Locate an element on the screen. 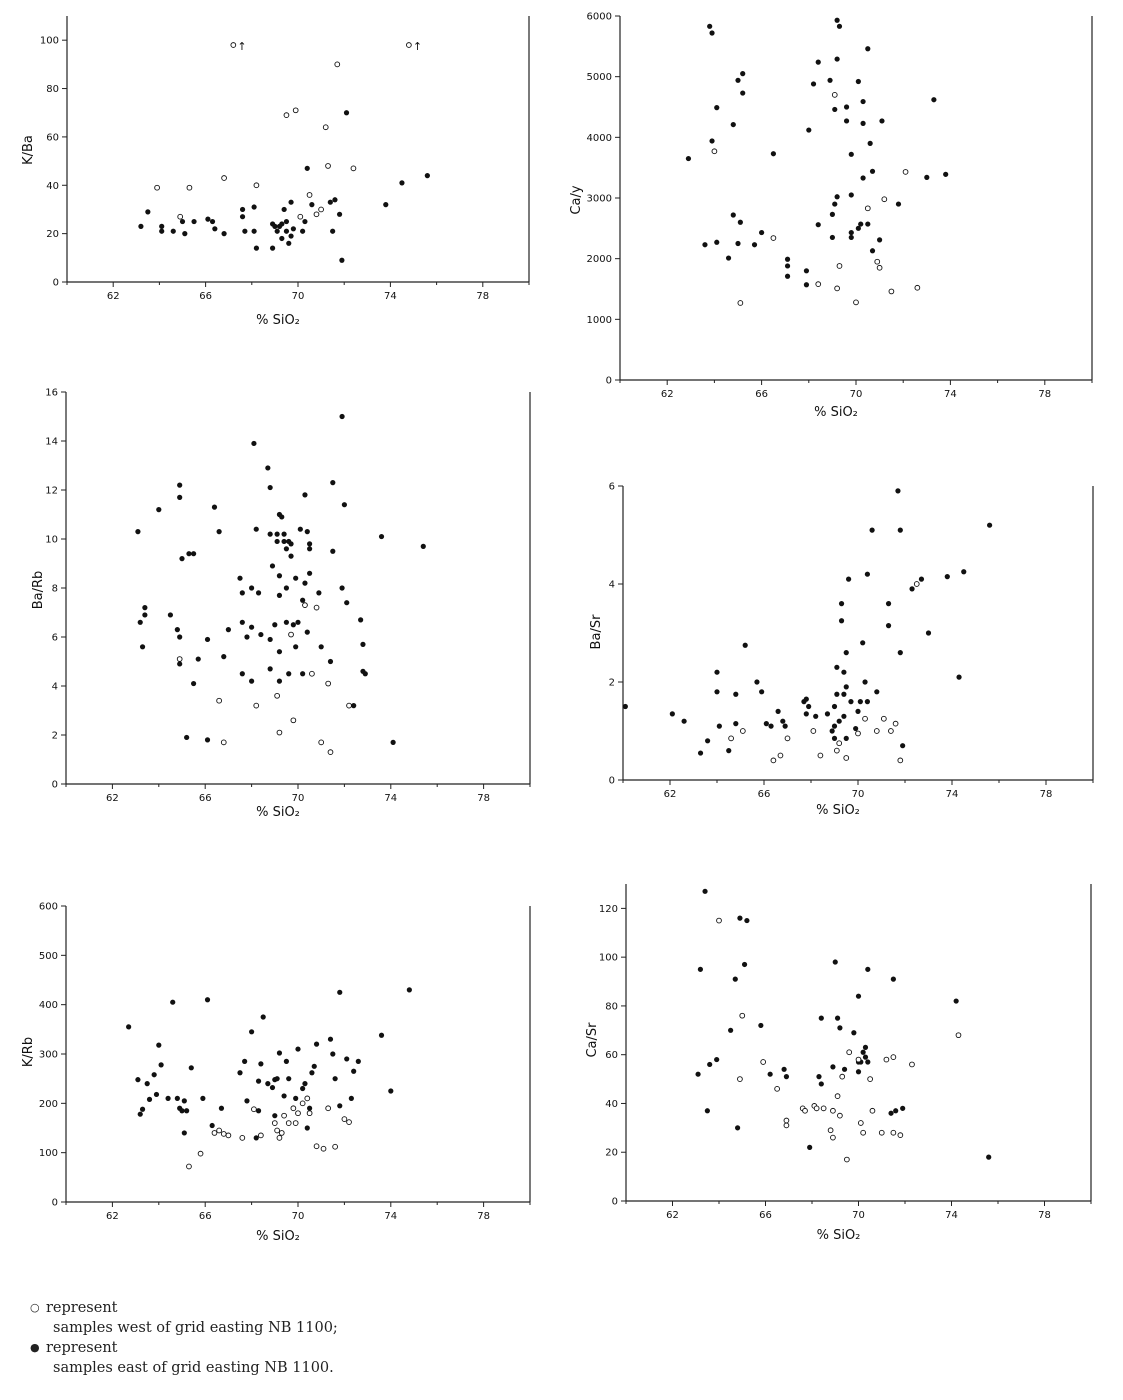 This screenshot has width=1123, height=1400. y-tick-label: 500 is located at coordinates (48, 956).